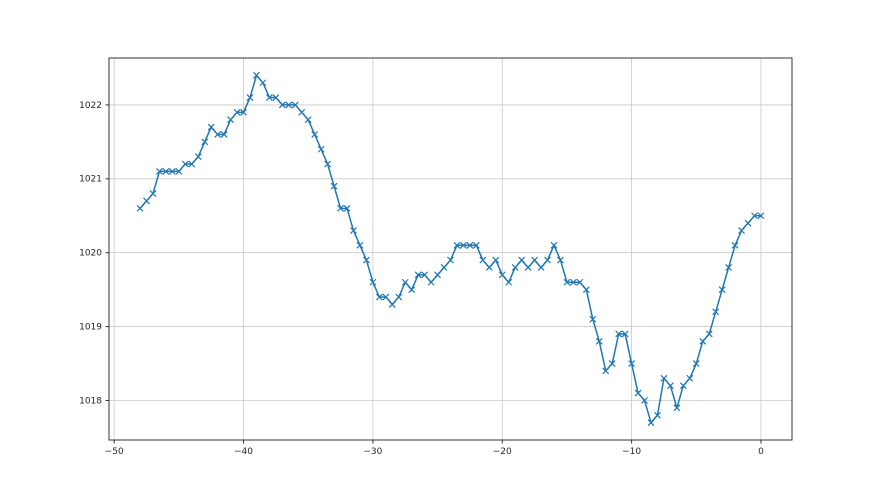  Describe the element at coordinates (761, 452) in the screenshot. I see `x-tick-label: 0` at that location.